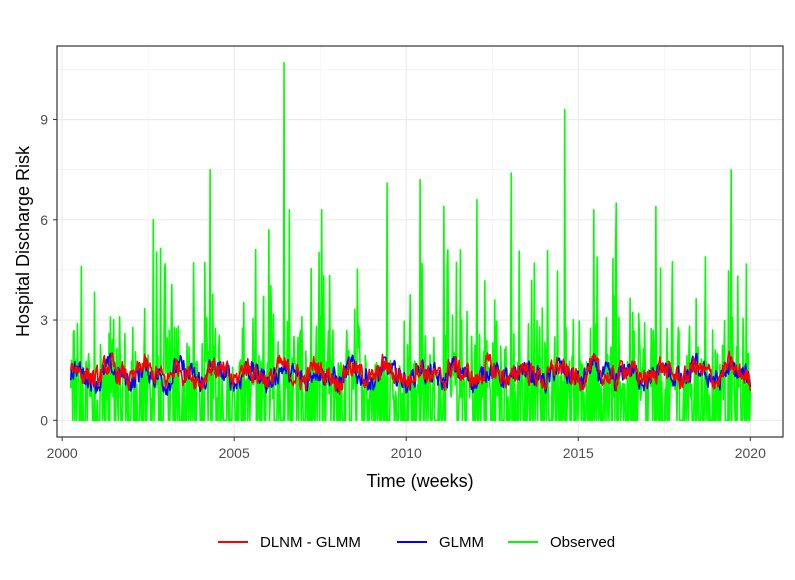  I want to click on y-axis: 0 3 6 9, so click(48, 270).